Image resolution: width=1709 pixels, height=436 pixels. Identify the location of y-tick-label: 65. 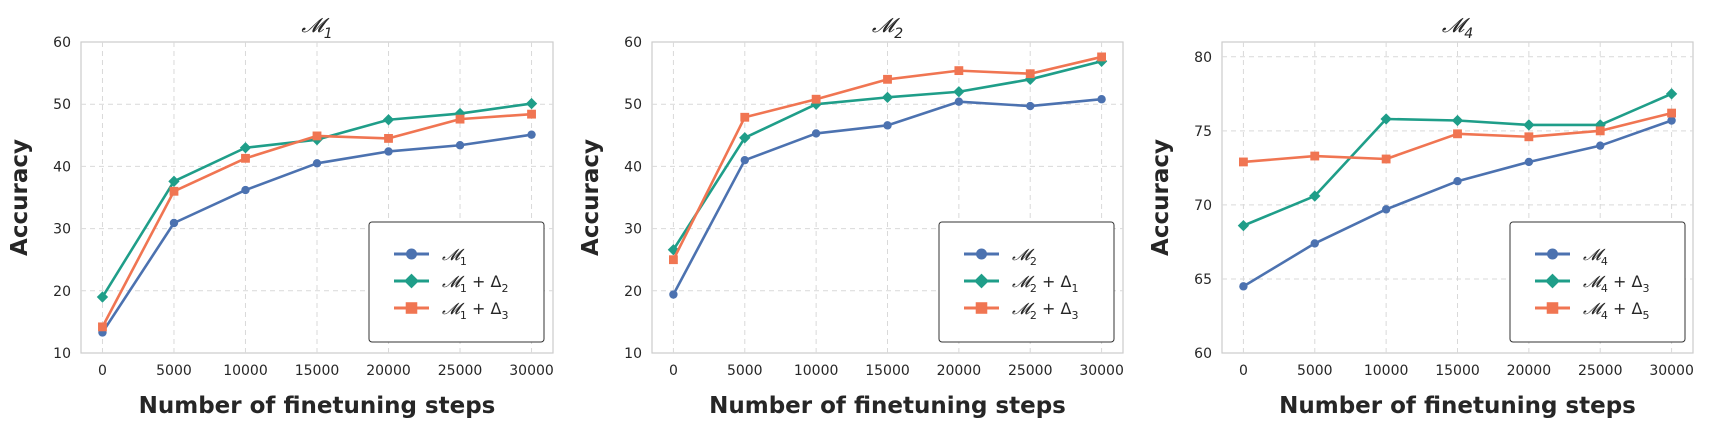
(1203, 280).